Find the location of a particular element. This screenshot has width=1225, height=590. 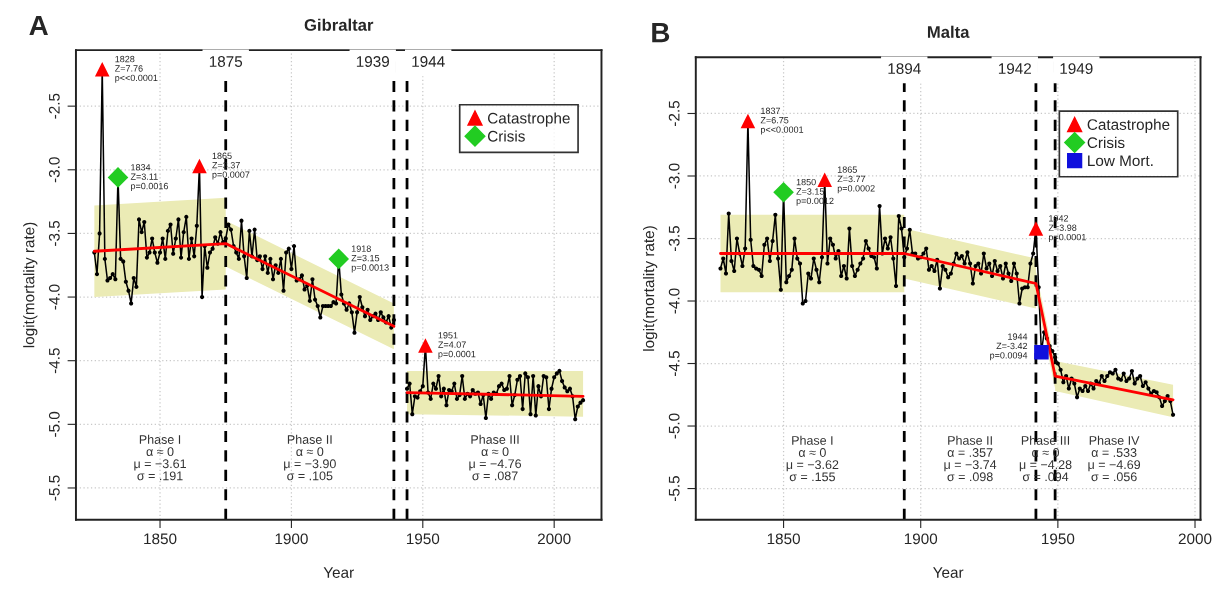

text: A is located at coordinates (38, 25).